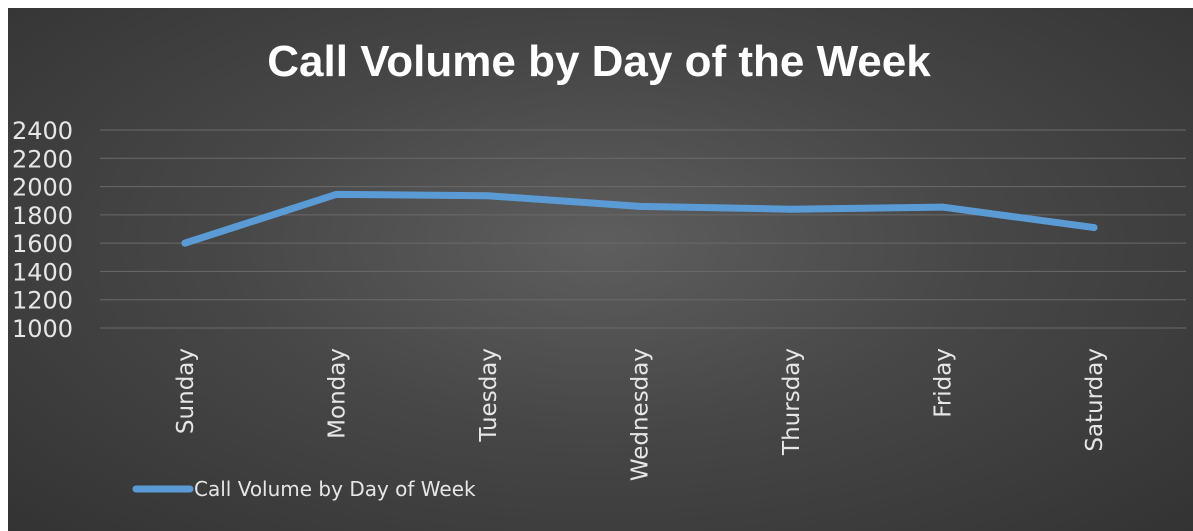 This screenshot has height=531, width=1193. What do you see at coordinates (42, 188) in the screenshot?
I see `y-tick-label: 2000` at bounding box center [42, 188].